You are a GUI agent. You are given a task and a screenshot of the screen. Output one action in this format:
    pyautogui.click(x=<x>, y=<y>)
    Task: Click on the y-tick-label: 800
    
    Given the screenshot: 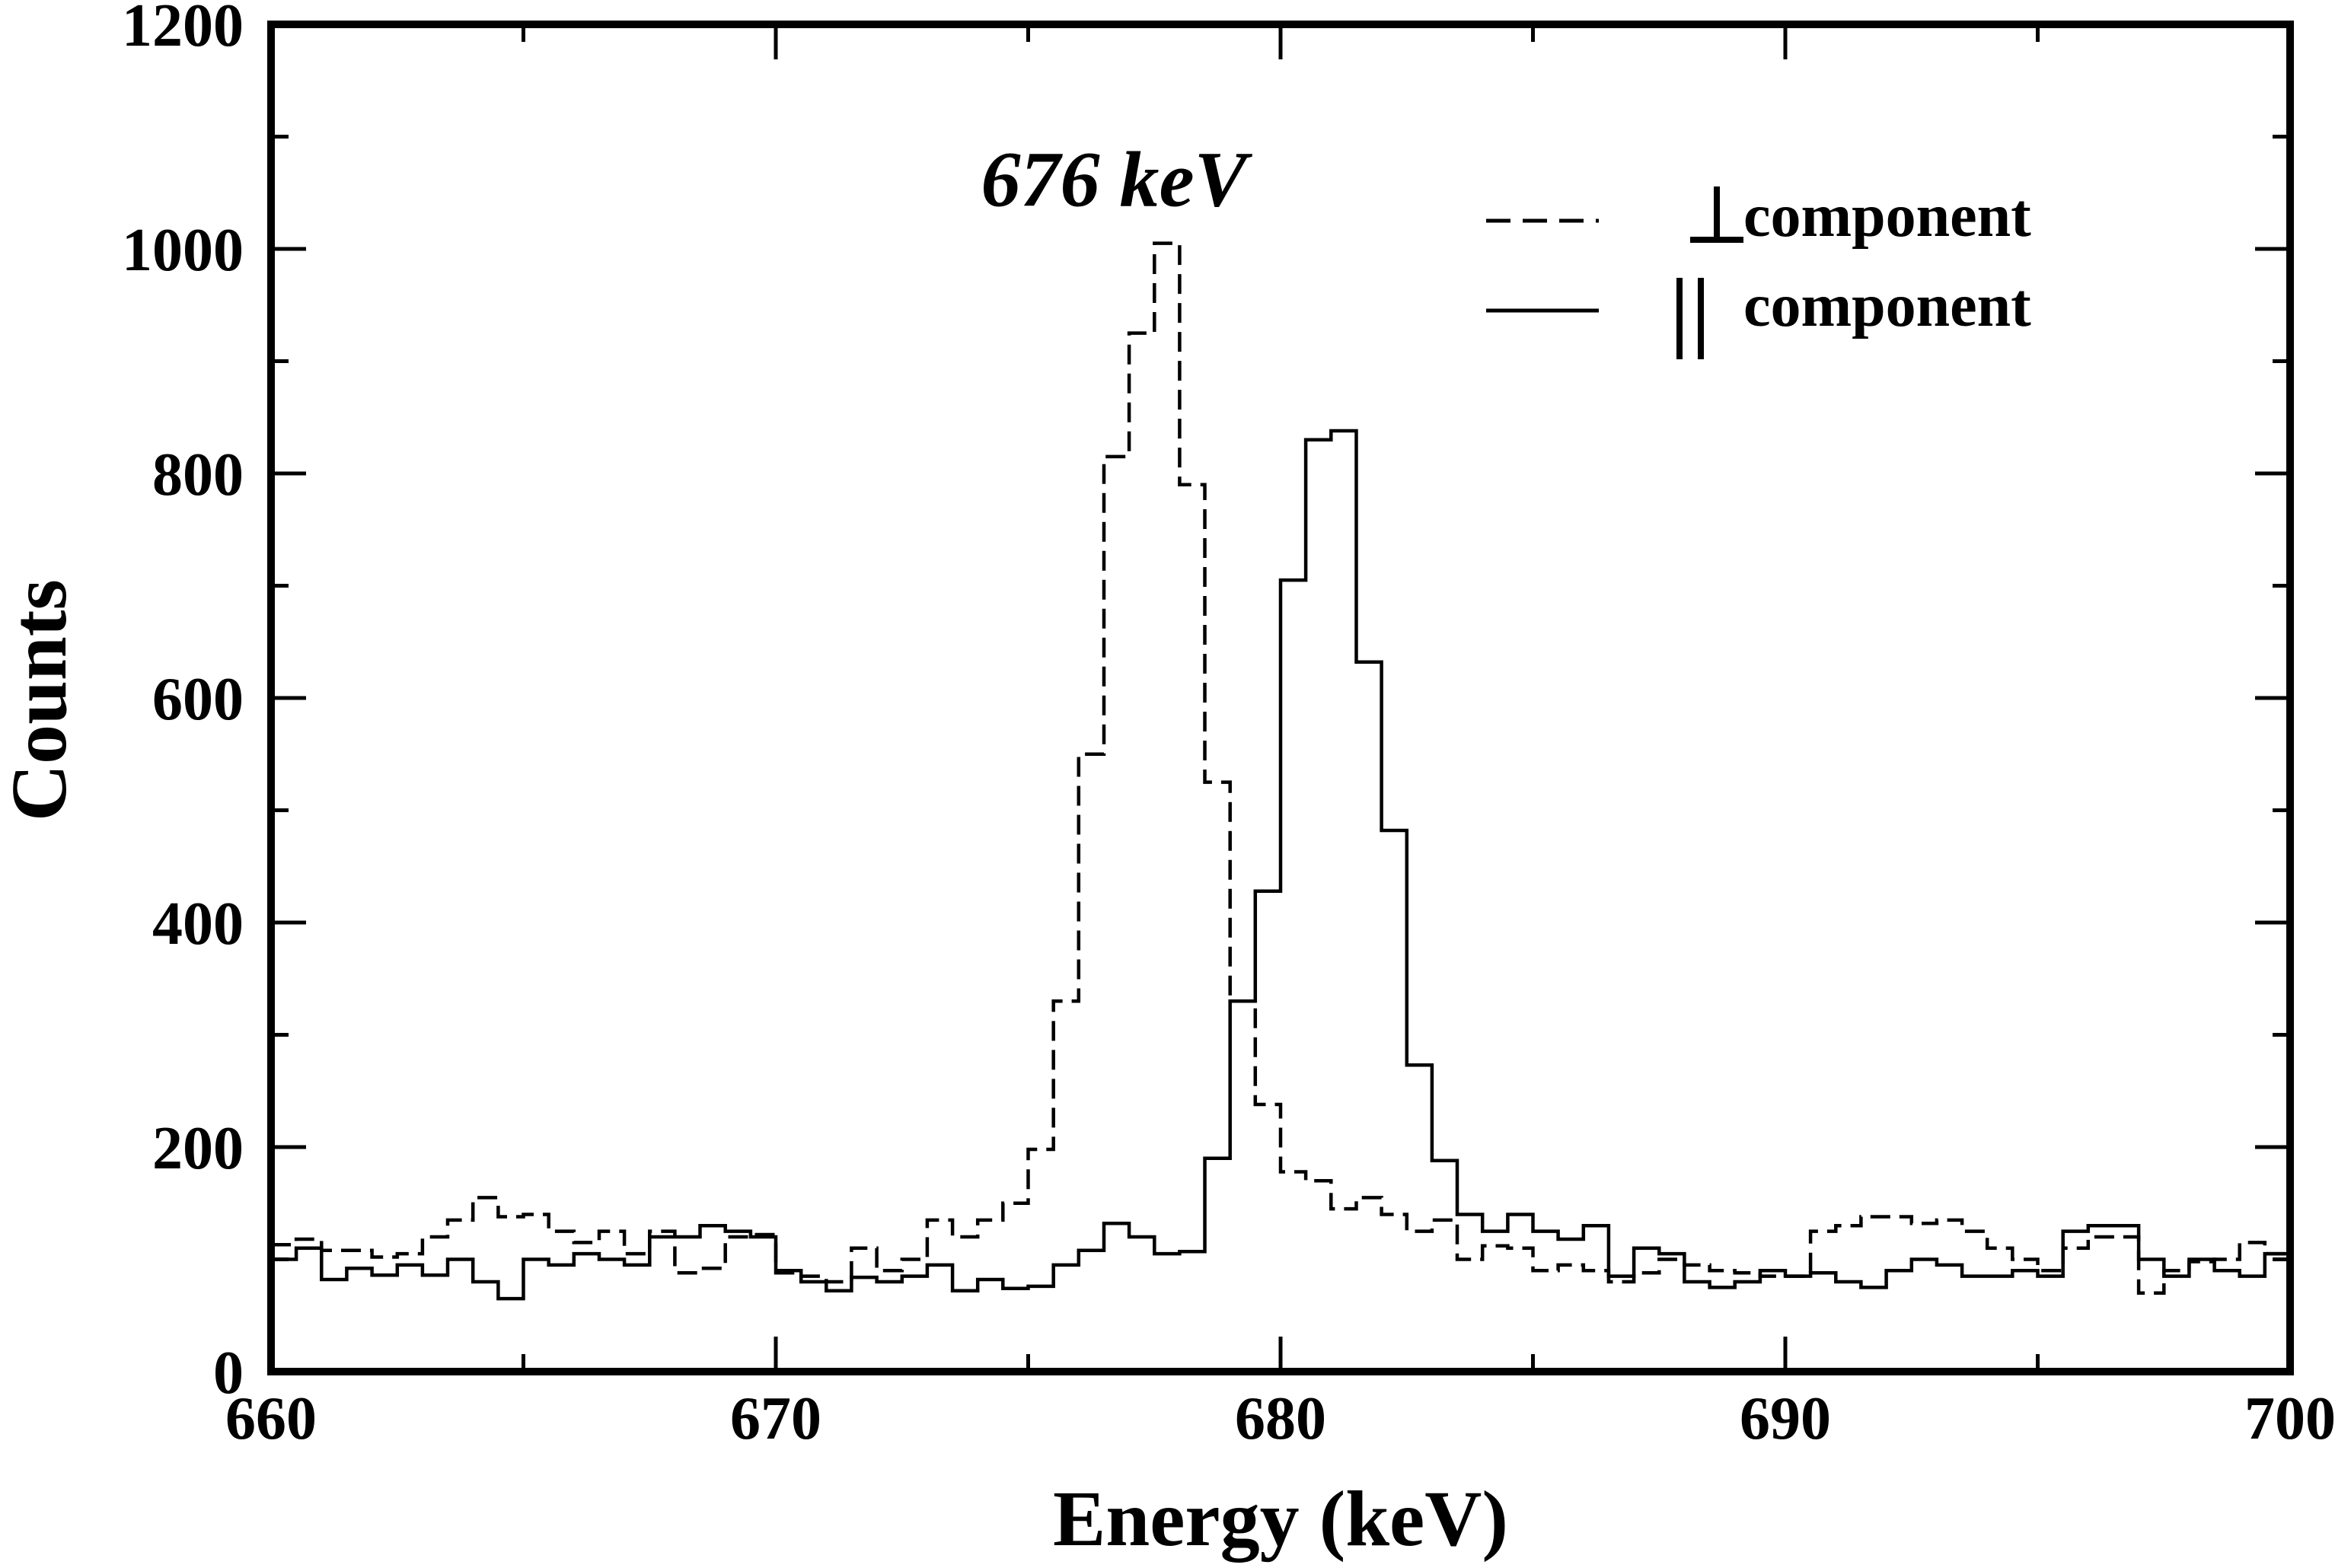 What is the action you would take?
    pyautogui.click(x=198, y=474)
    